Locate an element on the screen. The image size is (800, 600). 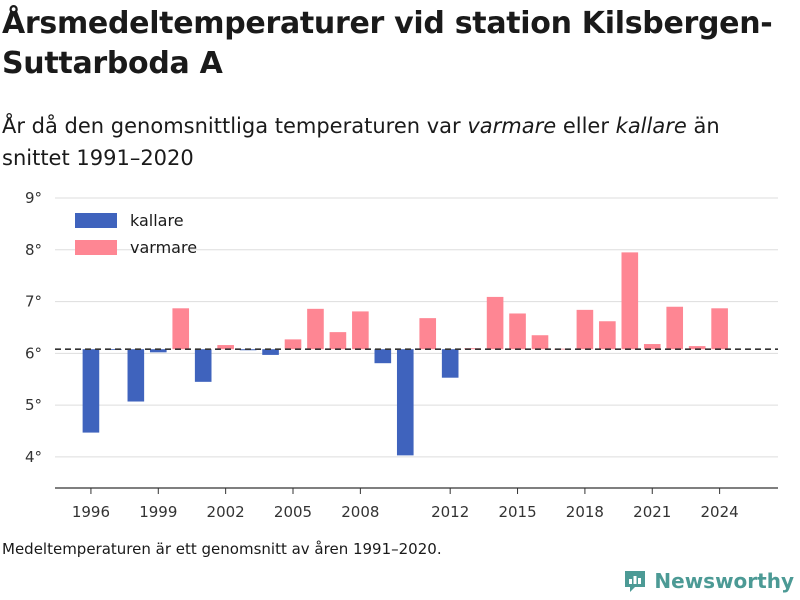
bar-2007 is located at coordinates (338, 341).